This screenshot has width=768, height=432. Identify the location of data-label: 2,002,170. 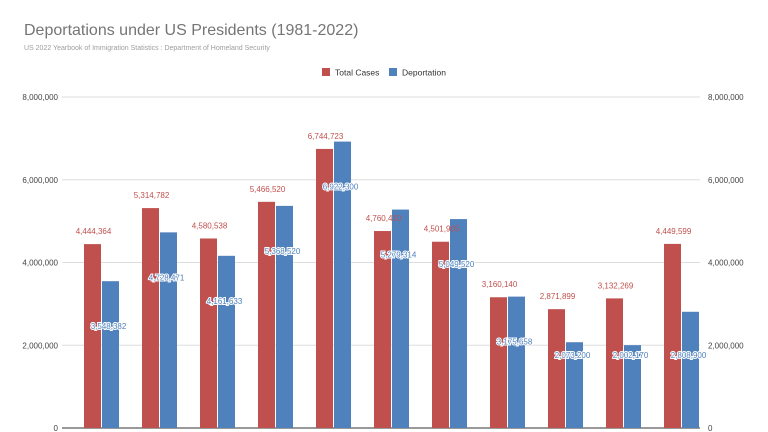
(631, 355).